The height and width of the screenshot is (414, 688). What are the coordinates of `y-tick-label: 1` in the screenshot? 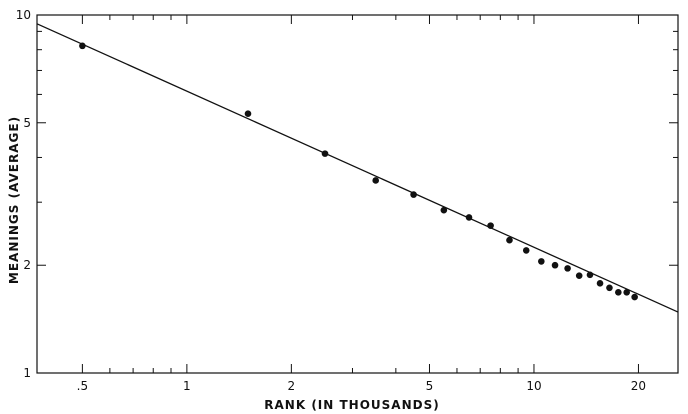 It's located at (27, 373).